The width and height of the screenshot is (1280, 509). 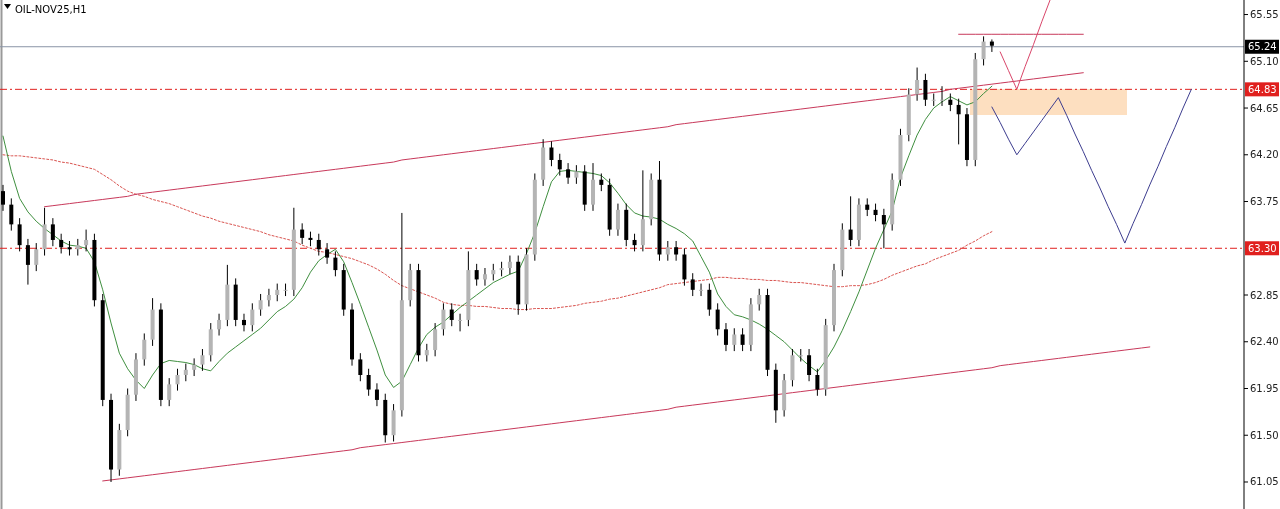 I want to click on chart-title: OIL-NOV25,H1, so click(x=51, y=9).